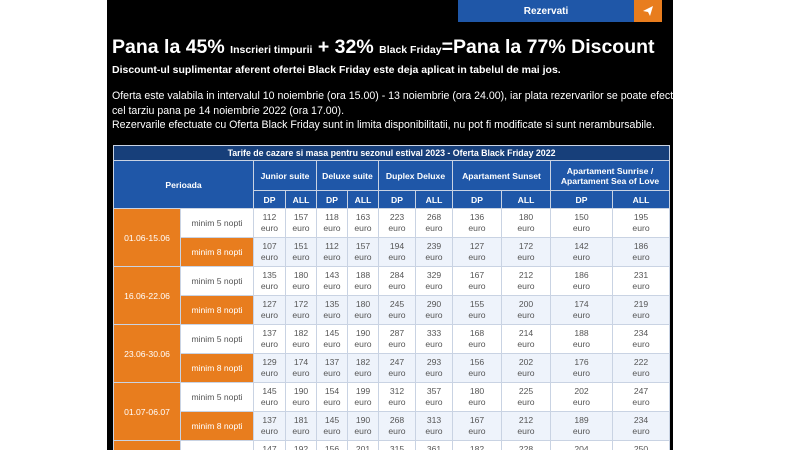 The height and width of the screenshot is (450, 800). I want to click on price-cell: 157 euro, so click(301, 223).